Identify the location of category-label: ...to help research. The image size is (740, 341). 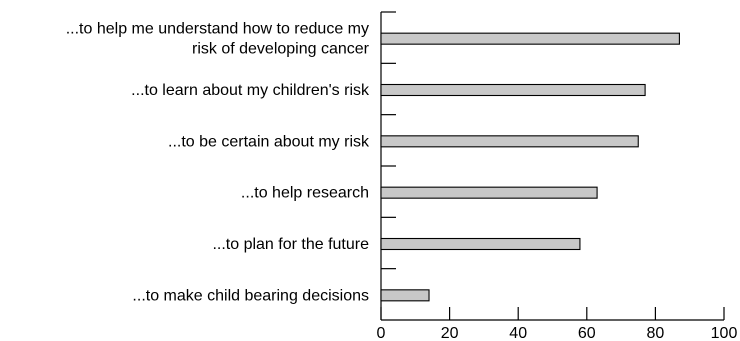
(305, 193).